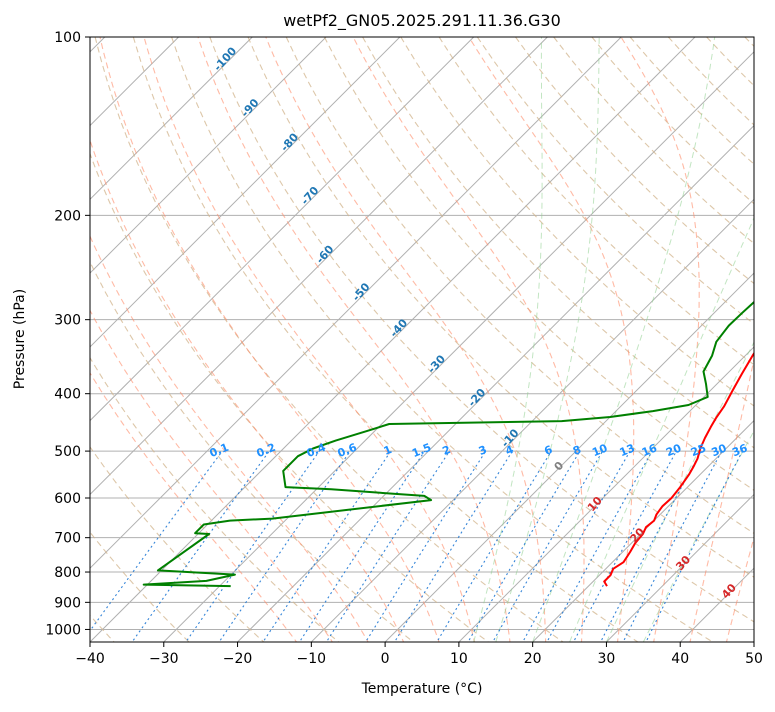 The width and height of the screenshot is (775, 712). What do you see at coordinates (67, 452) in the screenshot?
I see `y-tick-label: 500` at bounding box center [67, 452].